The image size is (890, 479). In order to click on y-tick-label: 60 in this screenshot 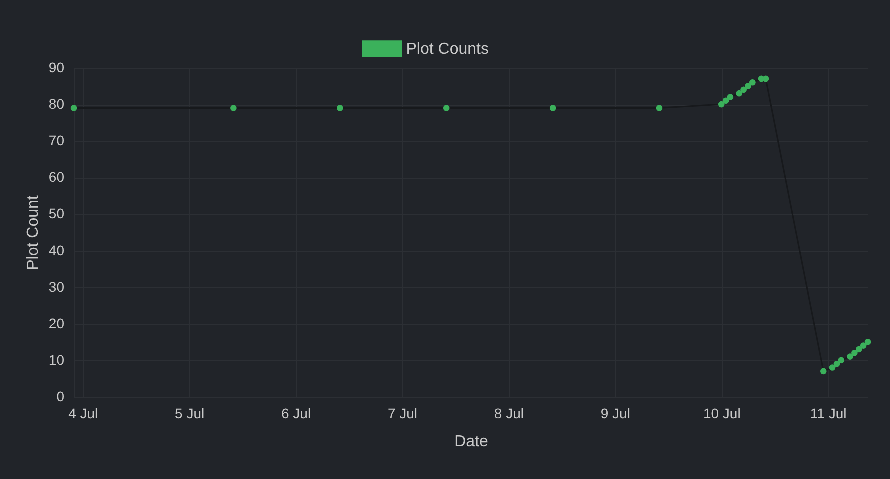, I will do `click(56, 177)`.